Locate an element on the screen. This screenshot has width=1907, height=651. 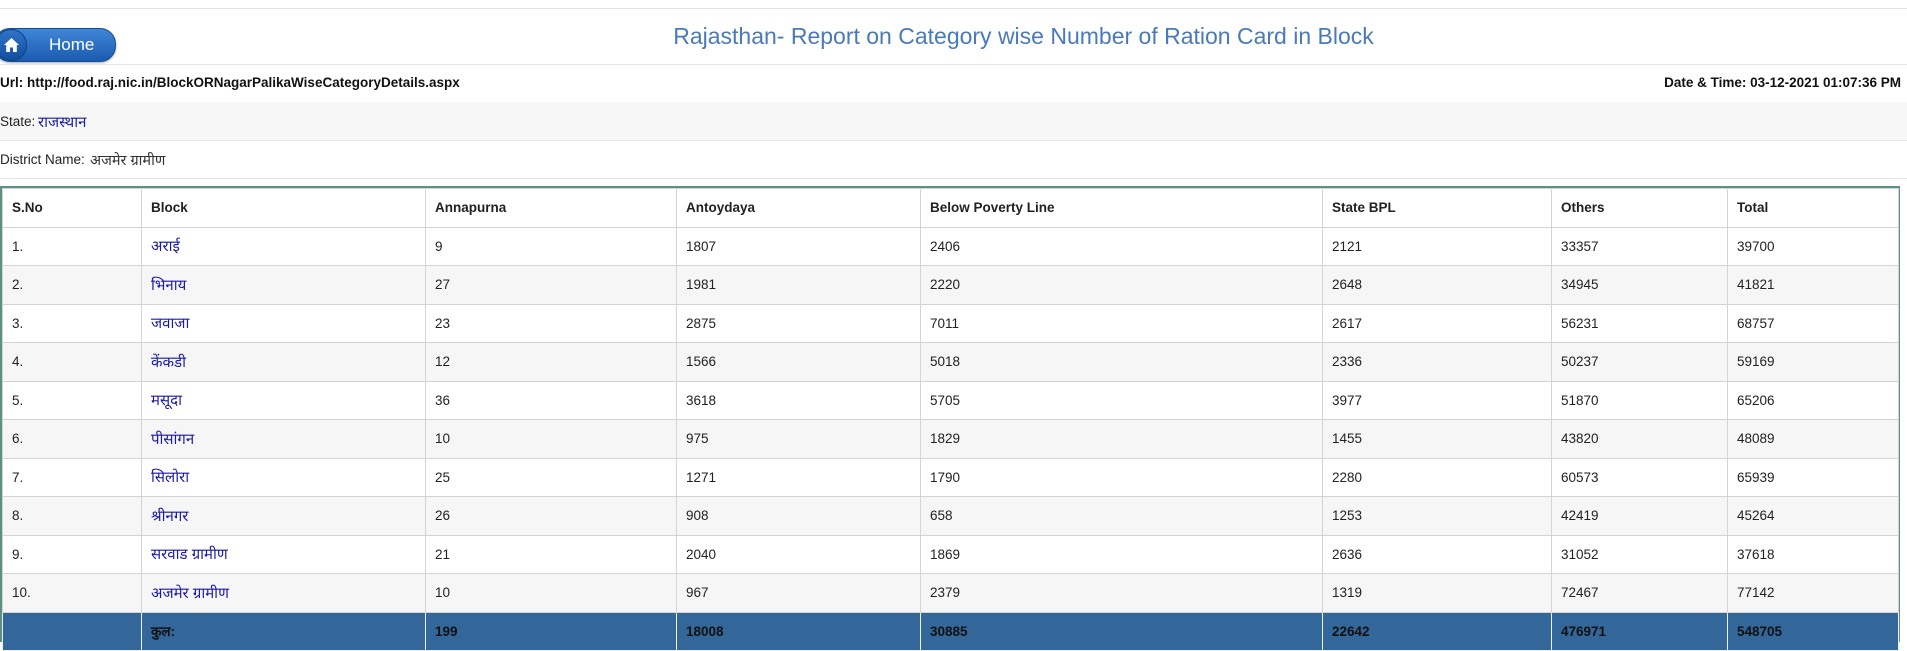
table-row: 3. जवाजा 23 2875 7011 2617 56231 68757 is located at coordinates (950, 323).